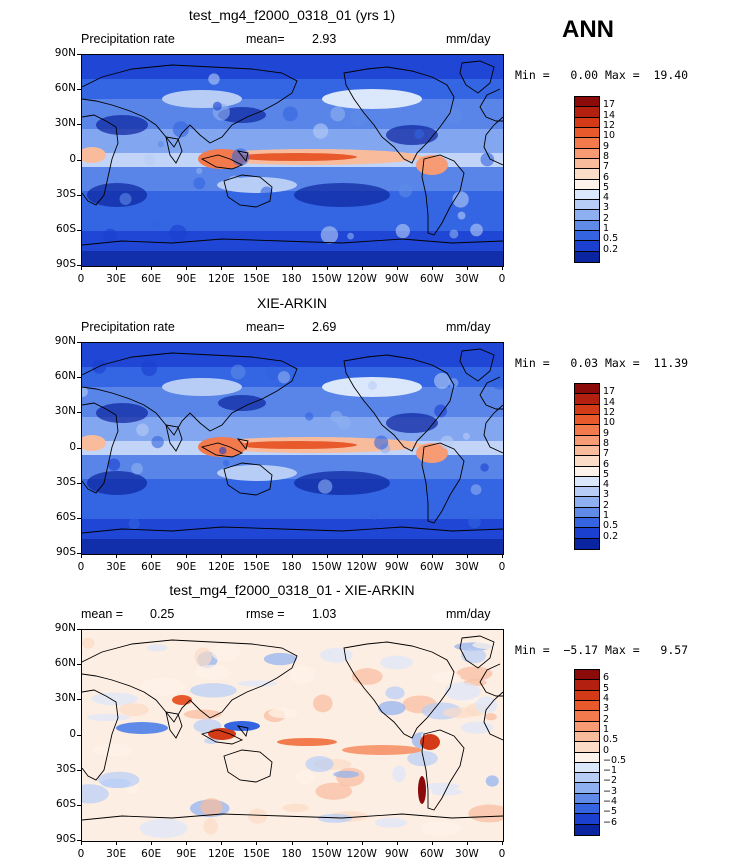 This screenshot has width=732, height=865. Describe the element at coordinates (412, 423) in the screenshot. I see `dry-zone` at that location.